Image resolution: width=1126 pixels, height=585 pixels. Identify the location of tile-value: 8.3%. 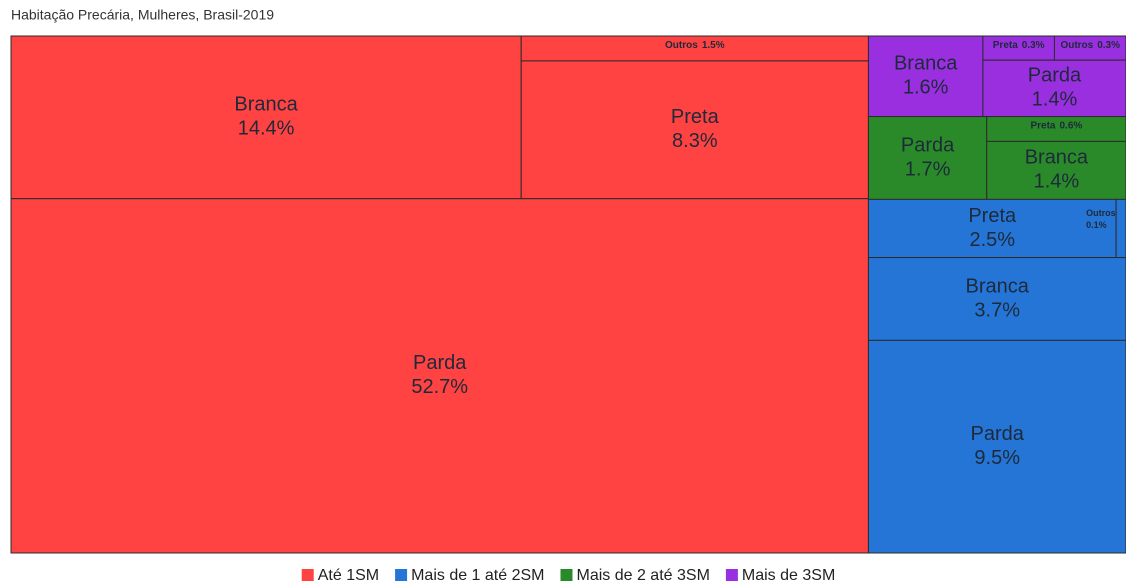
(695, 141).